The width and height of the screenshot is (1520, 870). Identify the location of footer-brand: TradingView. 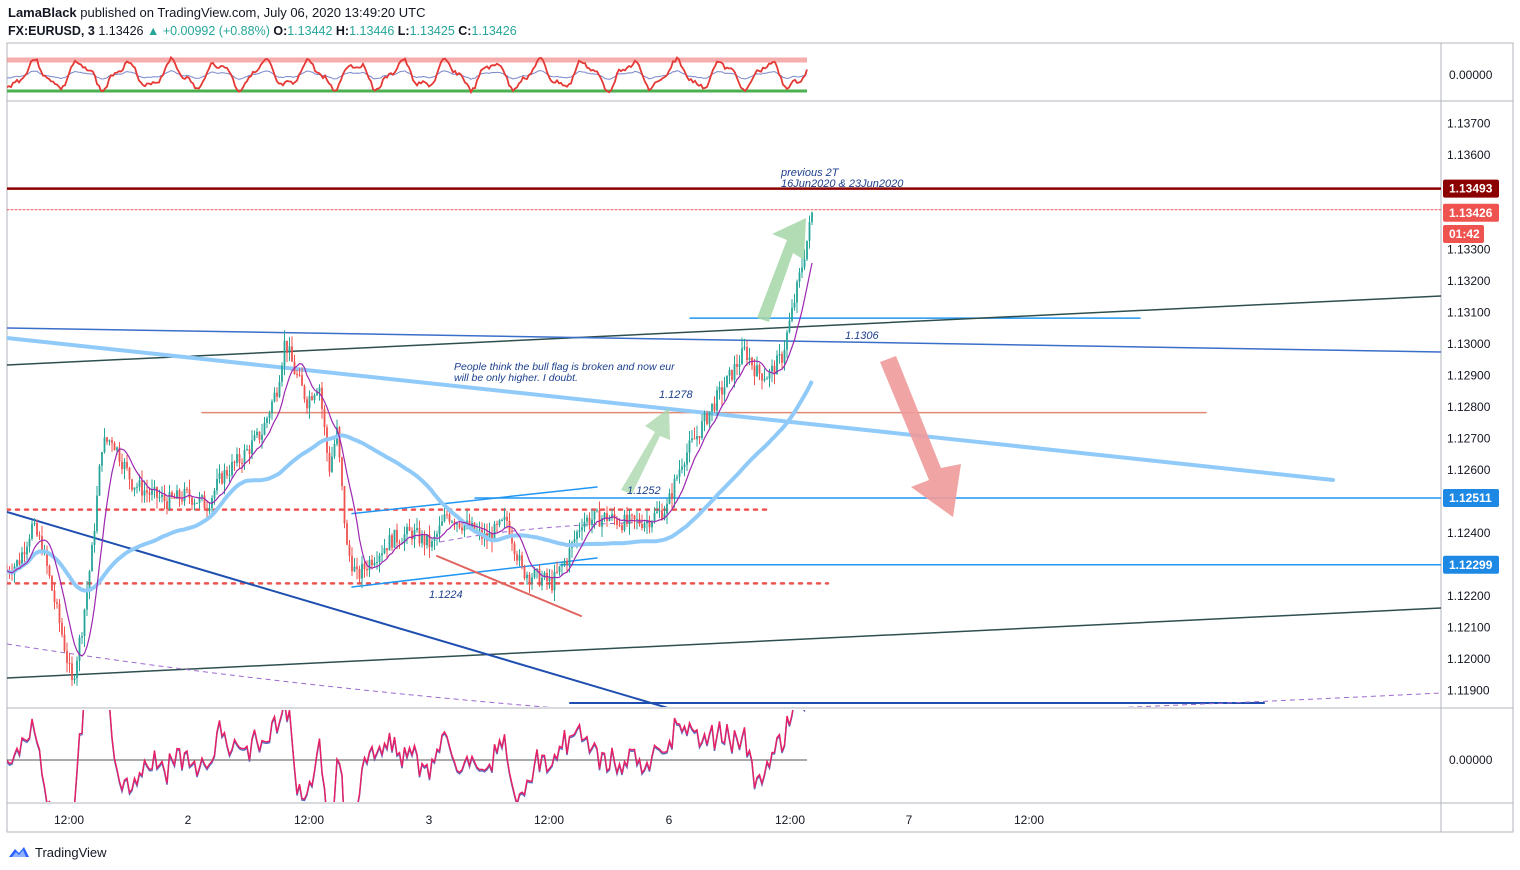
(71, 852).